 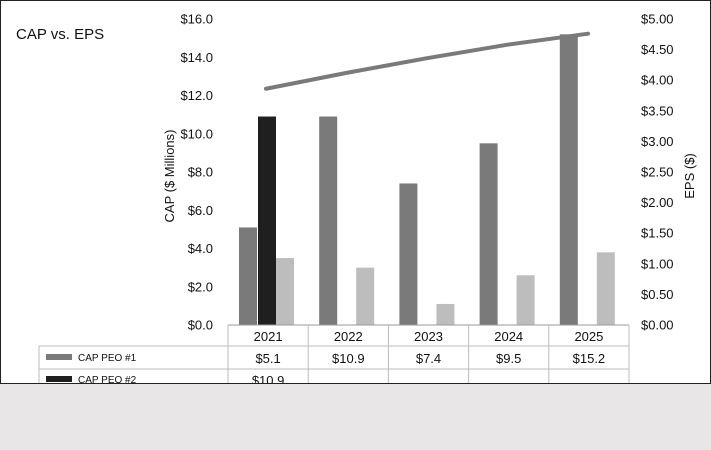 What do you see at coordinates (355, 417) in the screenshot?
I see `bottom-blank-area` at bounding box center [355, 417].